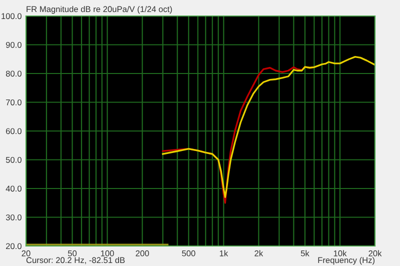 The width and height of the screenshot is (400, 266). What do you see at coordinates (72, 253) in the screenshot?
I see `x-tick-label: 50` at bounding box center [72, 253].